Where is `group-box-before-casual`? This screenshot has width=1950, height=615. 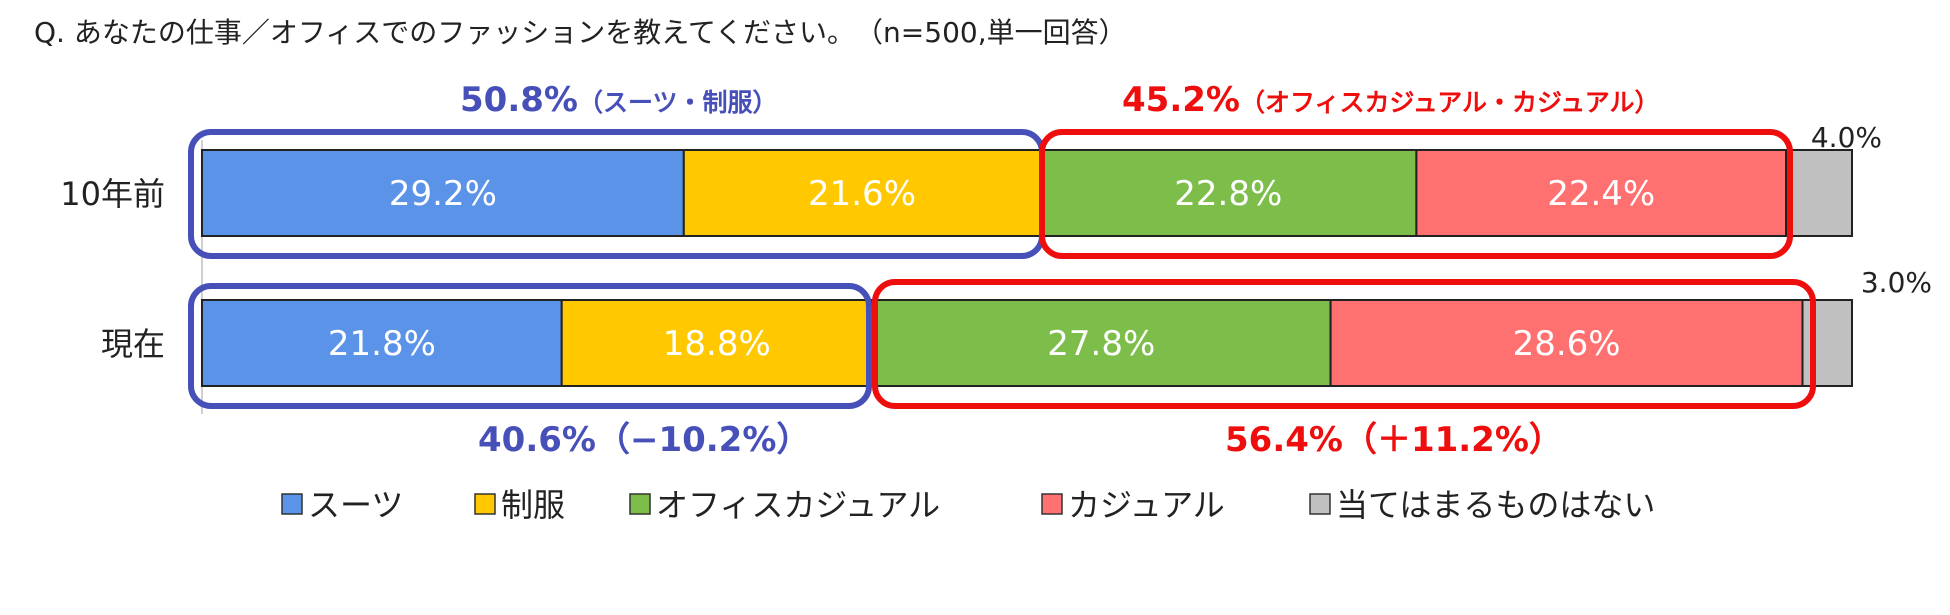
group-box-before-casual is located at coordinates (1416, 194).